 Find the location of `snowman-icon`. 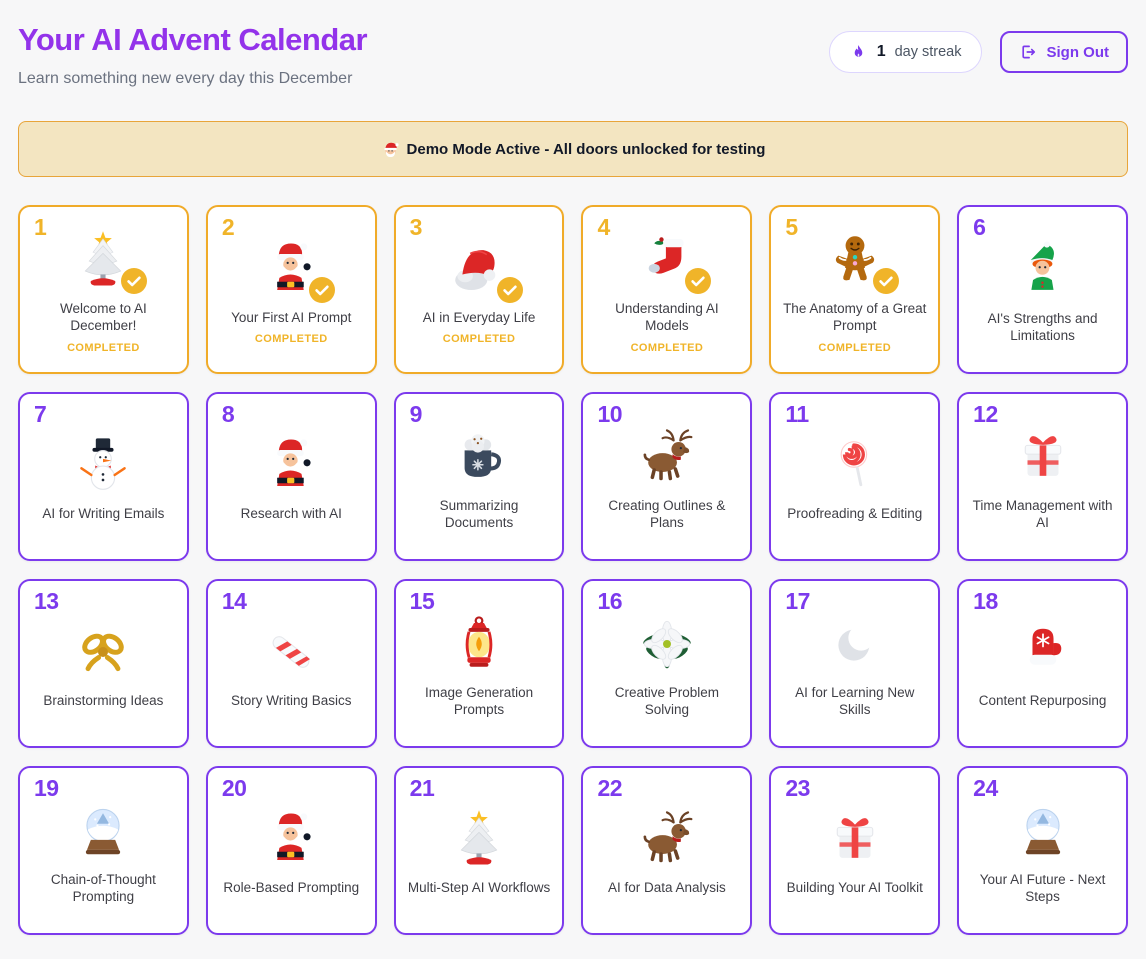

snowman-icon is located at coordinates (103, 464).